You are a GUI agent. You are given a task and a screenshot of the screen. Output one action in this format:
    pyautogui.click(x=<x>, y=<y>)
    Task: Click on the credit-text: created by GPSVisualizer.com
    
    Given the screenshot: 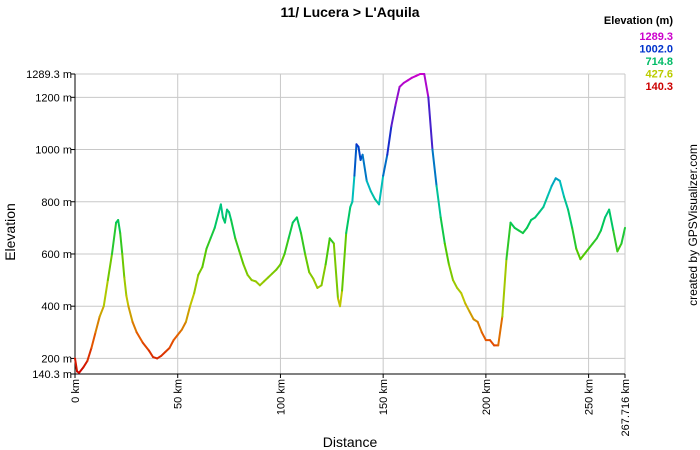 What is the action you would take?
    pyautogui.click(x=693, y=225)
    